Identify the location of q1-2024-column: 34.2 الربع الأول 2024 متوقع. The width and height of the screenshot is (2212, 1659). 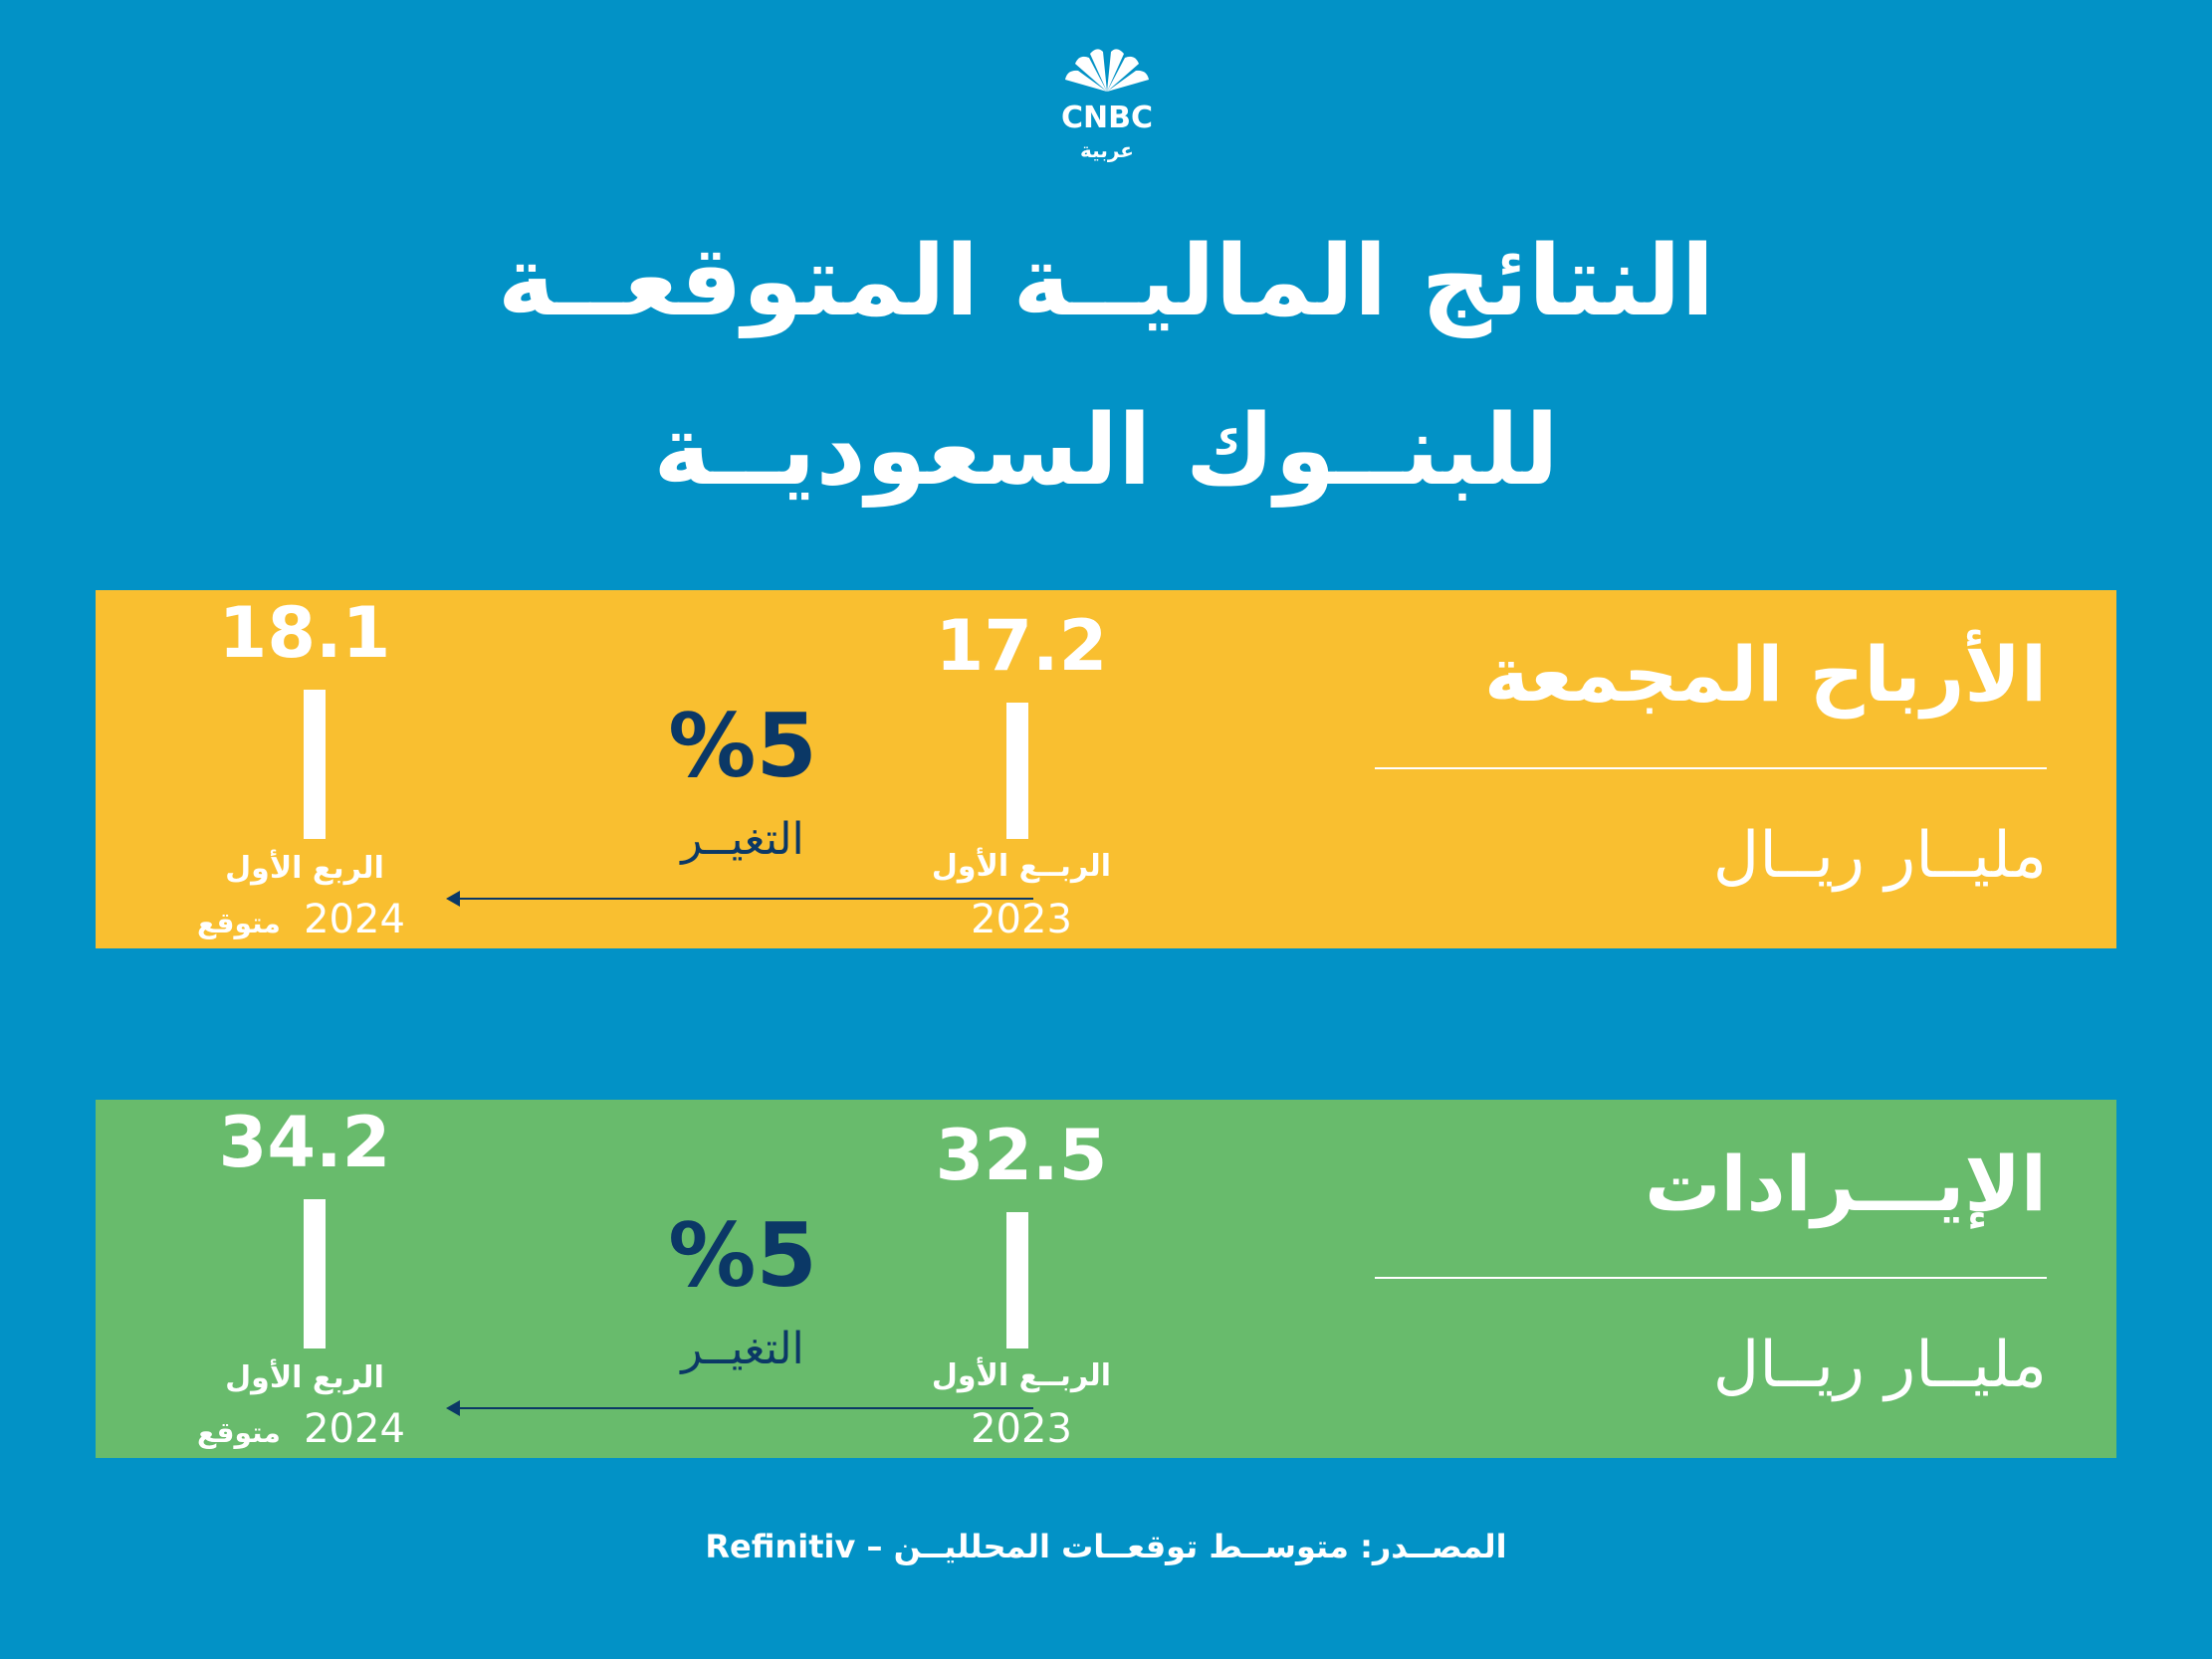
(304, 1279).